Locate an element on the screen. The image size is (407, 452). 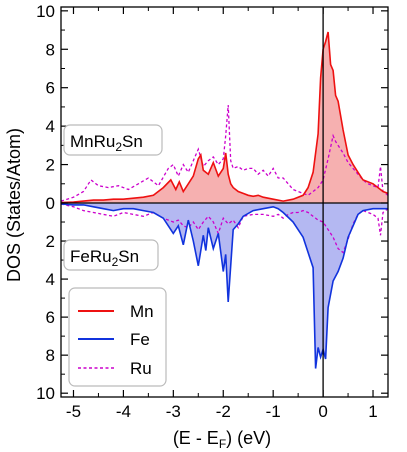
legend-label-fe: Fe is located at coordinates (140, 339).